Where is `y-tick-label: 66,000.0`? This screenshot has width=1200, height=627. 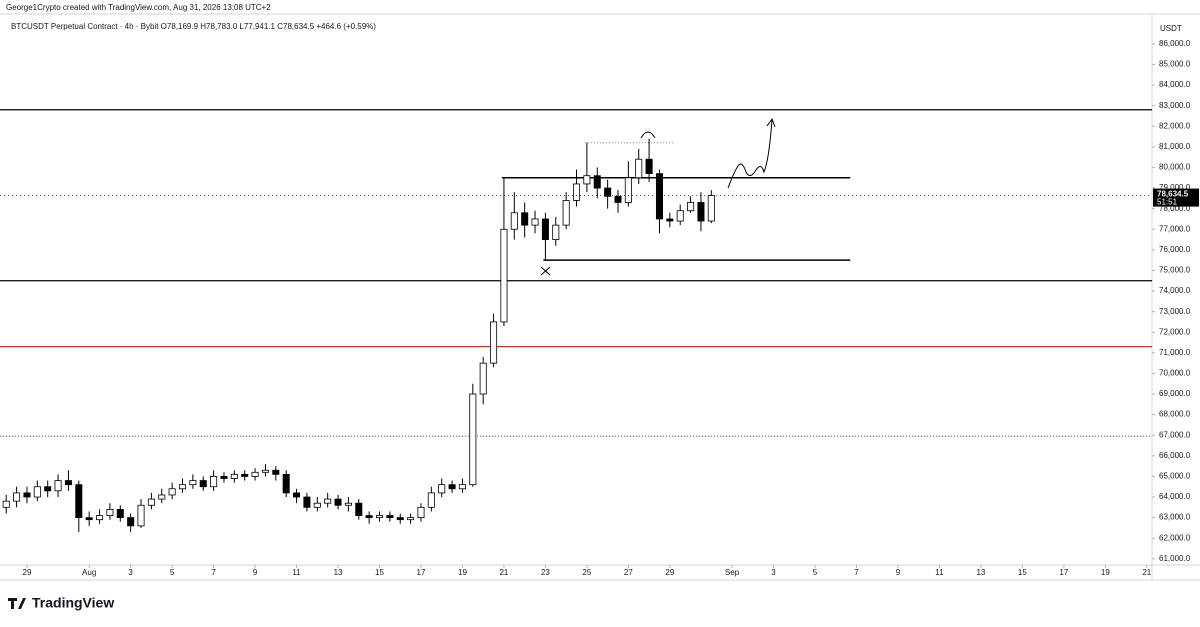 y-tick-label: 66,000.0 is located at coordinates (1175, 455).